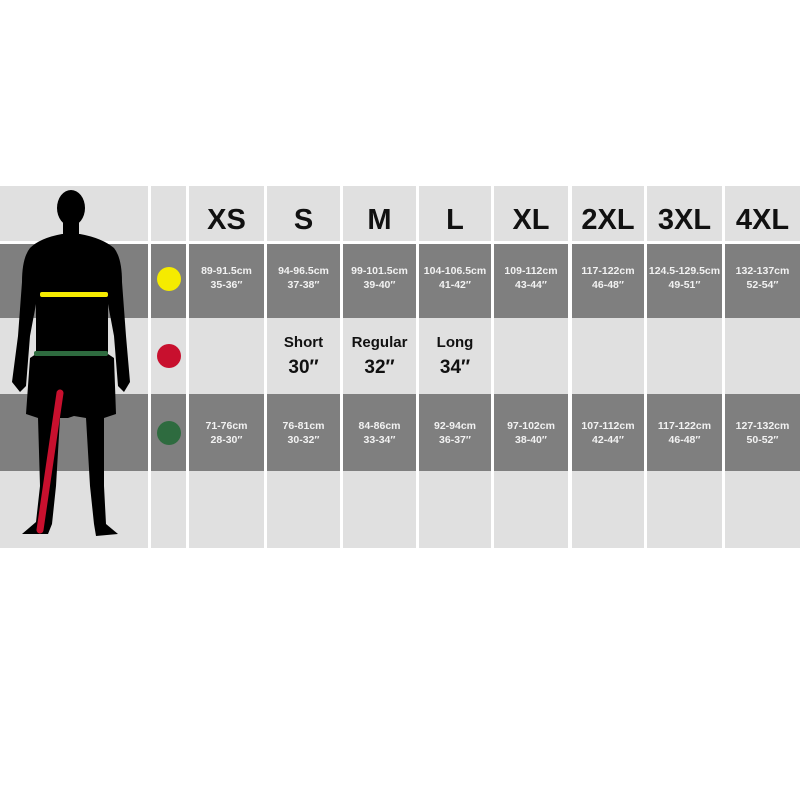  What do you see at coordinates (762, 439) in the screenshot?
I see `inch-value: 50-52″` at bounding box center [762, 439].